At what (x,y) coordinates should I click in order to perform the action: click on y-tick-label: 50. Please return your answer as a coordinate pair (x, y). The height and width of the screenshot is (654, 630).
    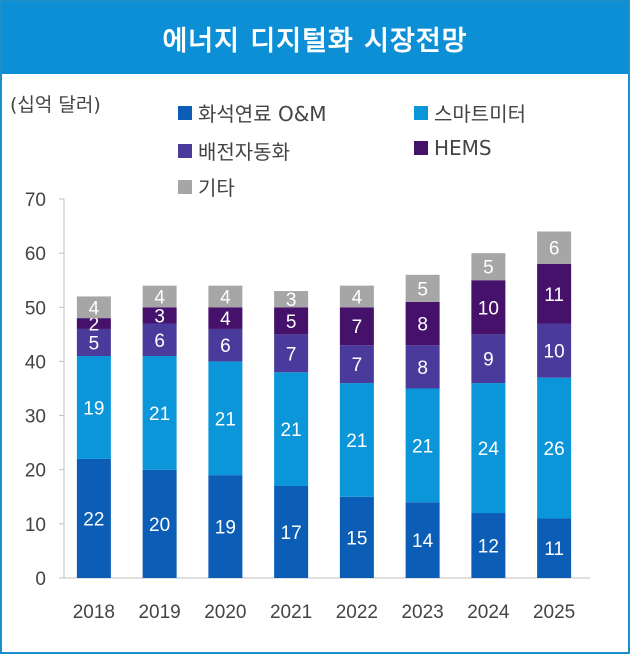
    Looking at the image, I should click on (35, 308).